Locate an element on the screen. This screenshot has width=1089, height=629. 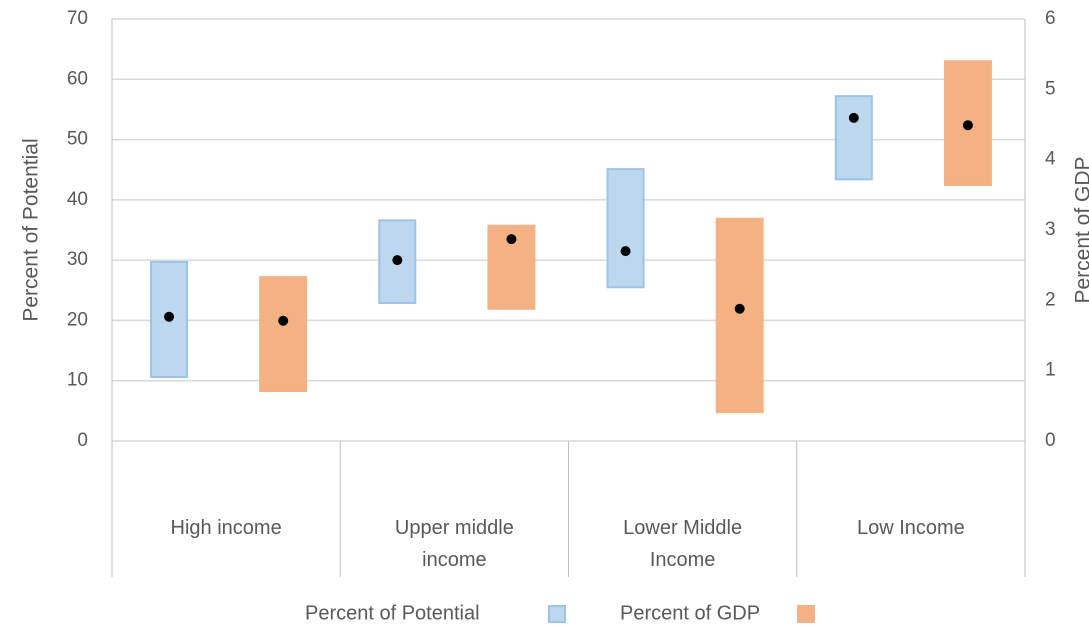
y-tick-label: 0 is located at coordinates (82, 440).